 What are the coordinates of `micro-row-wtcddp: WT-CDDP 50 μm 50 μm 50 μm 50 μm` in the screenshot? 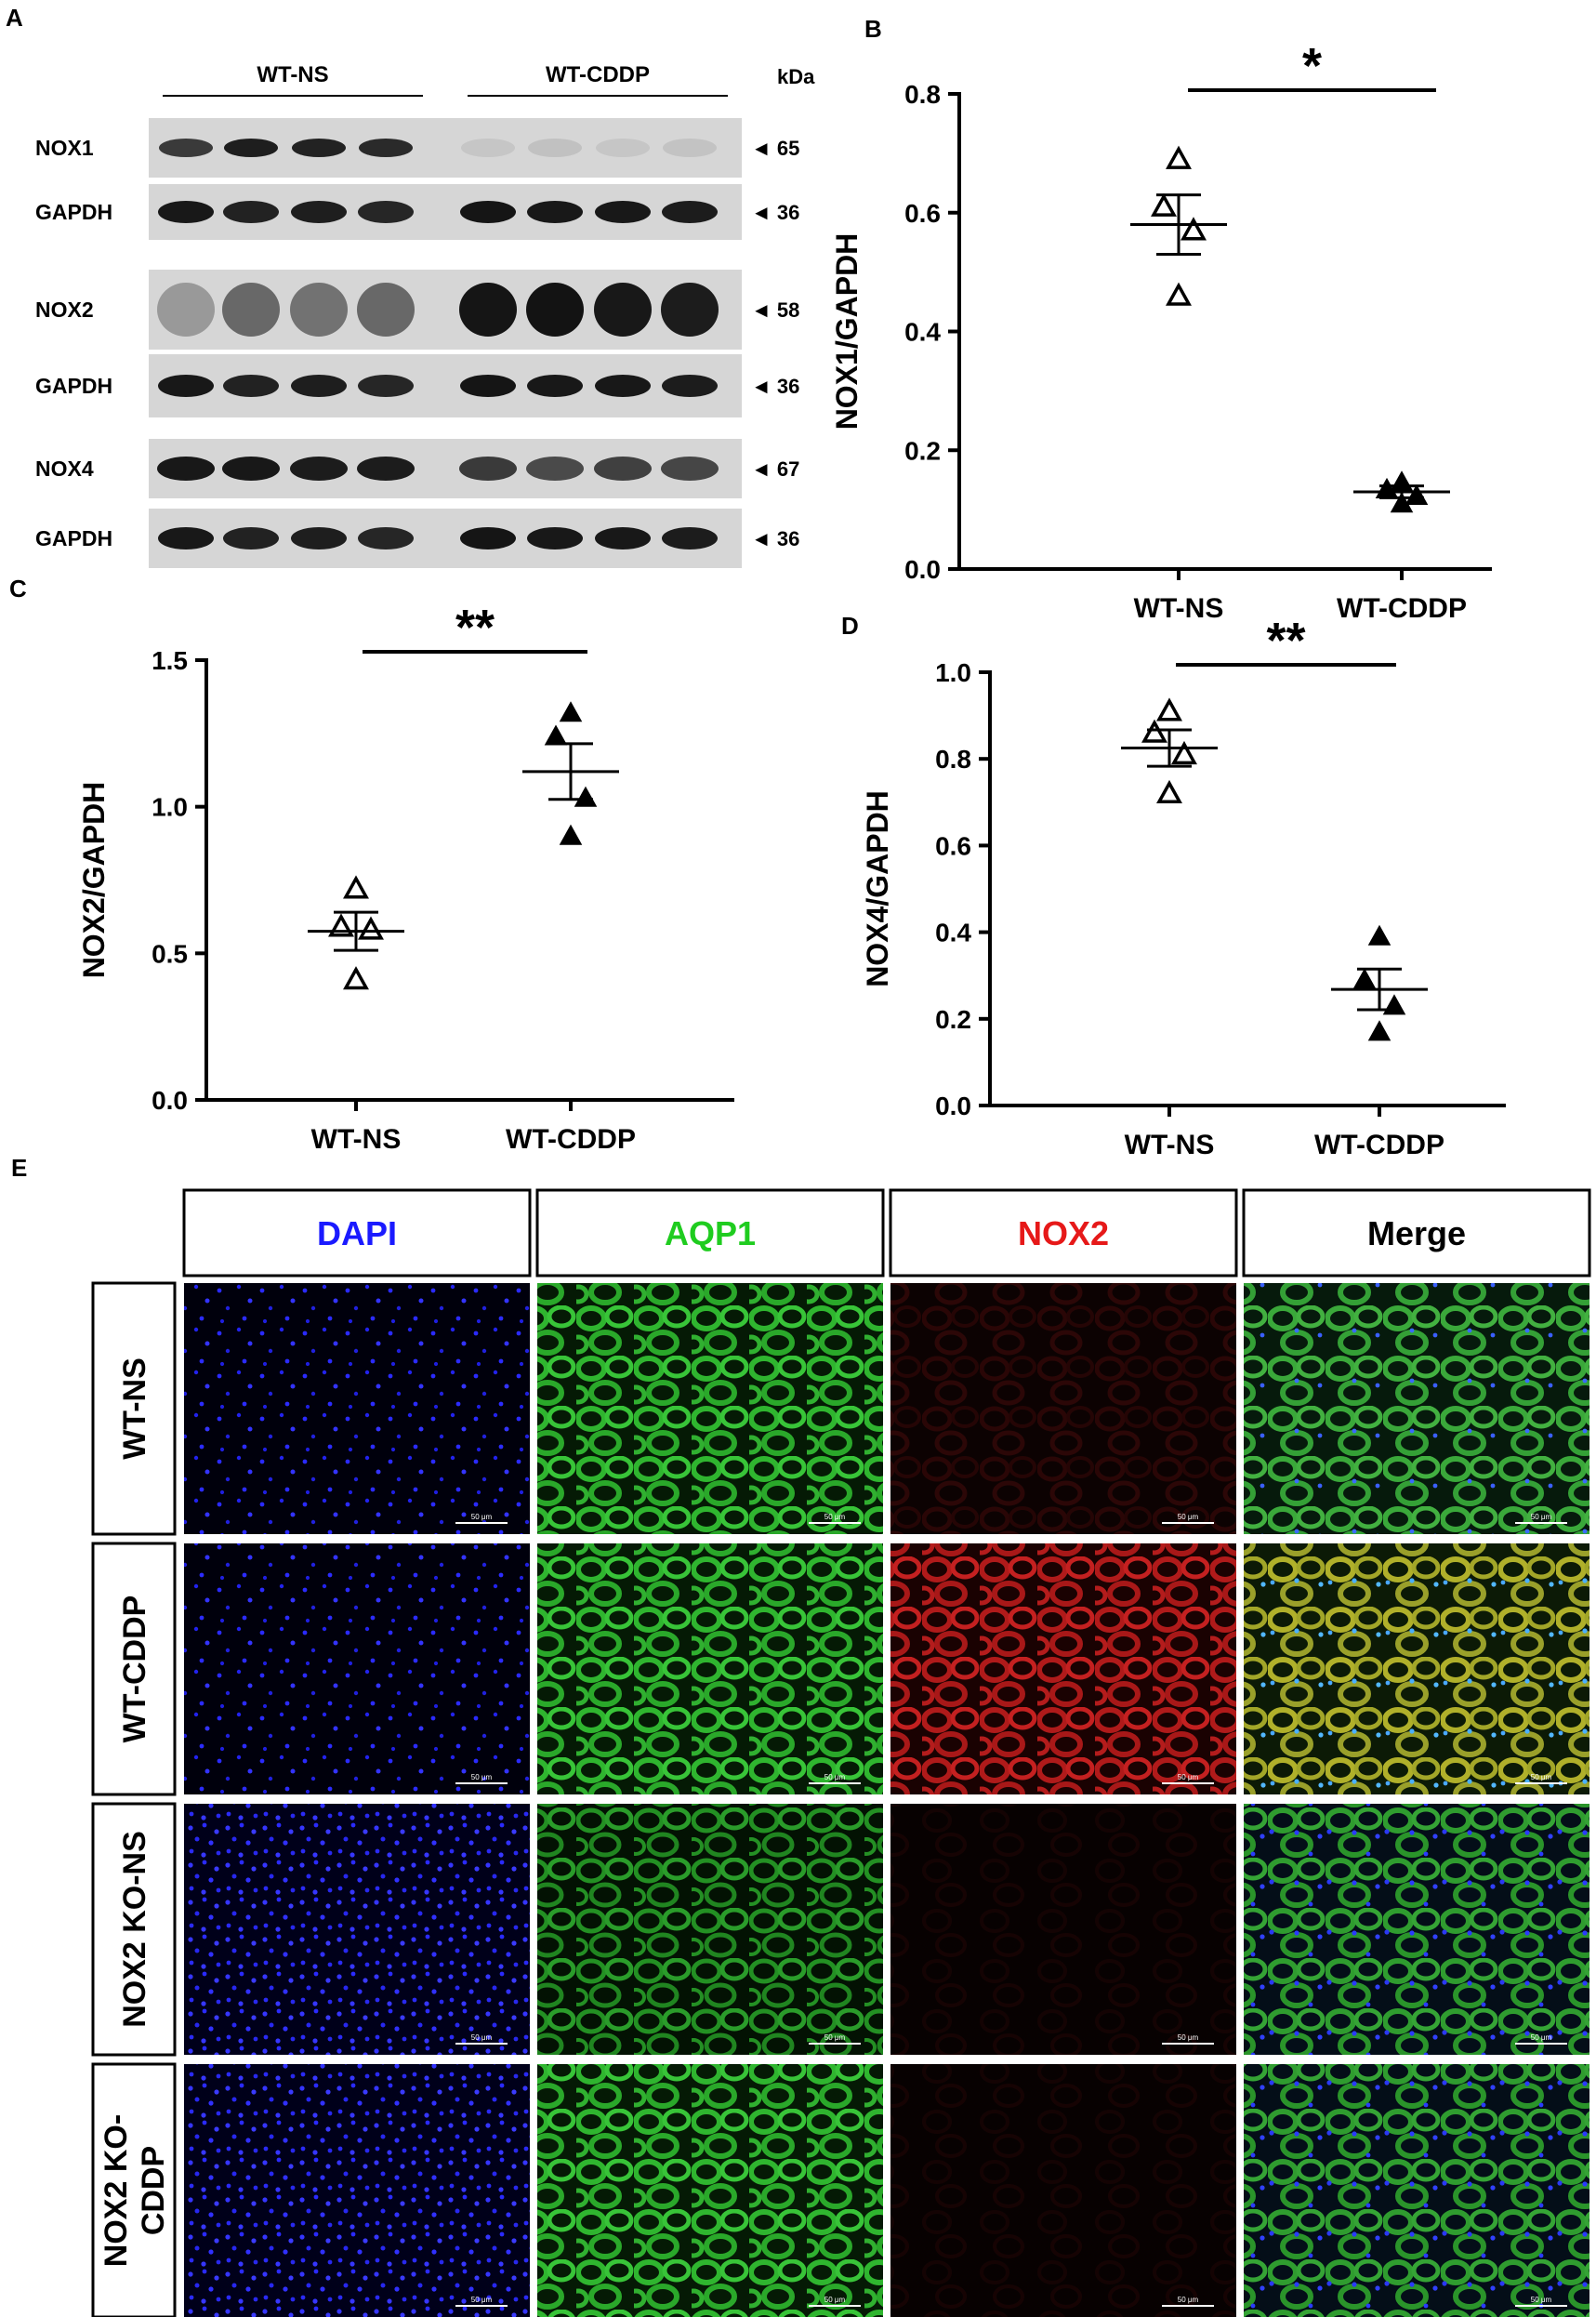 It's located at (840, 1669).